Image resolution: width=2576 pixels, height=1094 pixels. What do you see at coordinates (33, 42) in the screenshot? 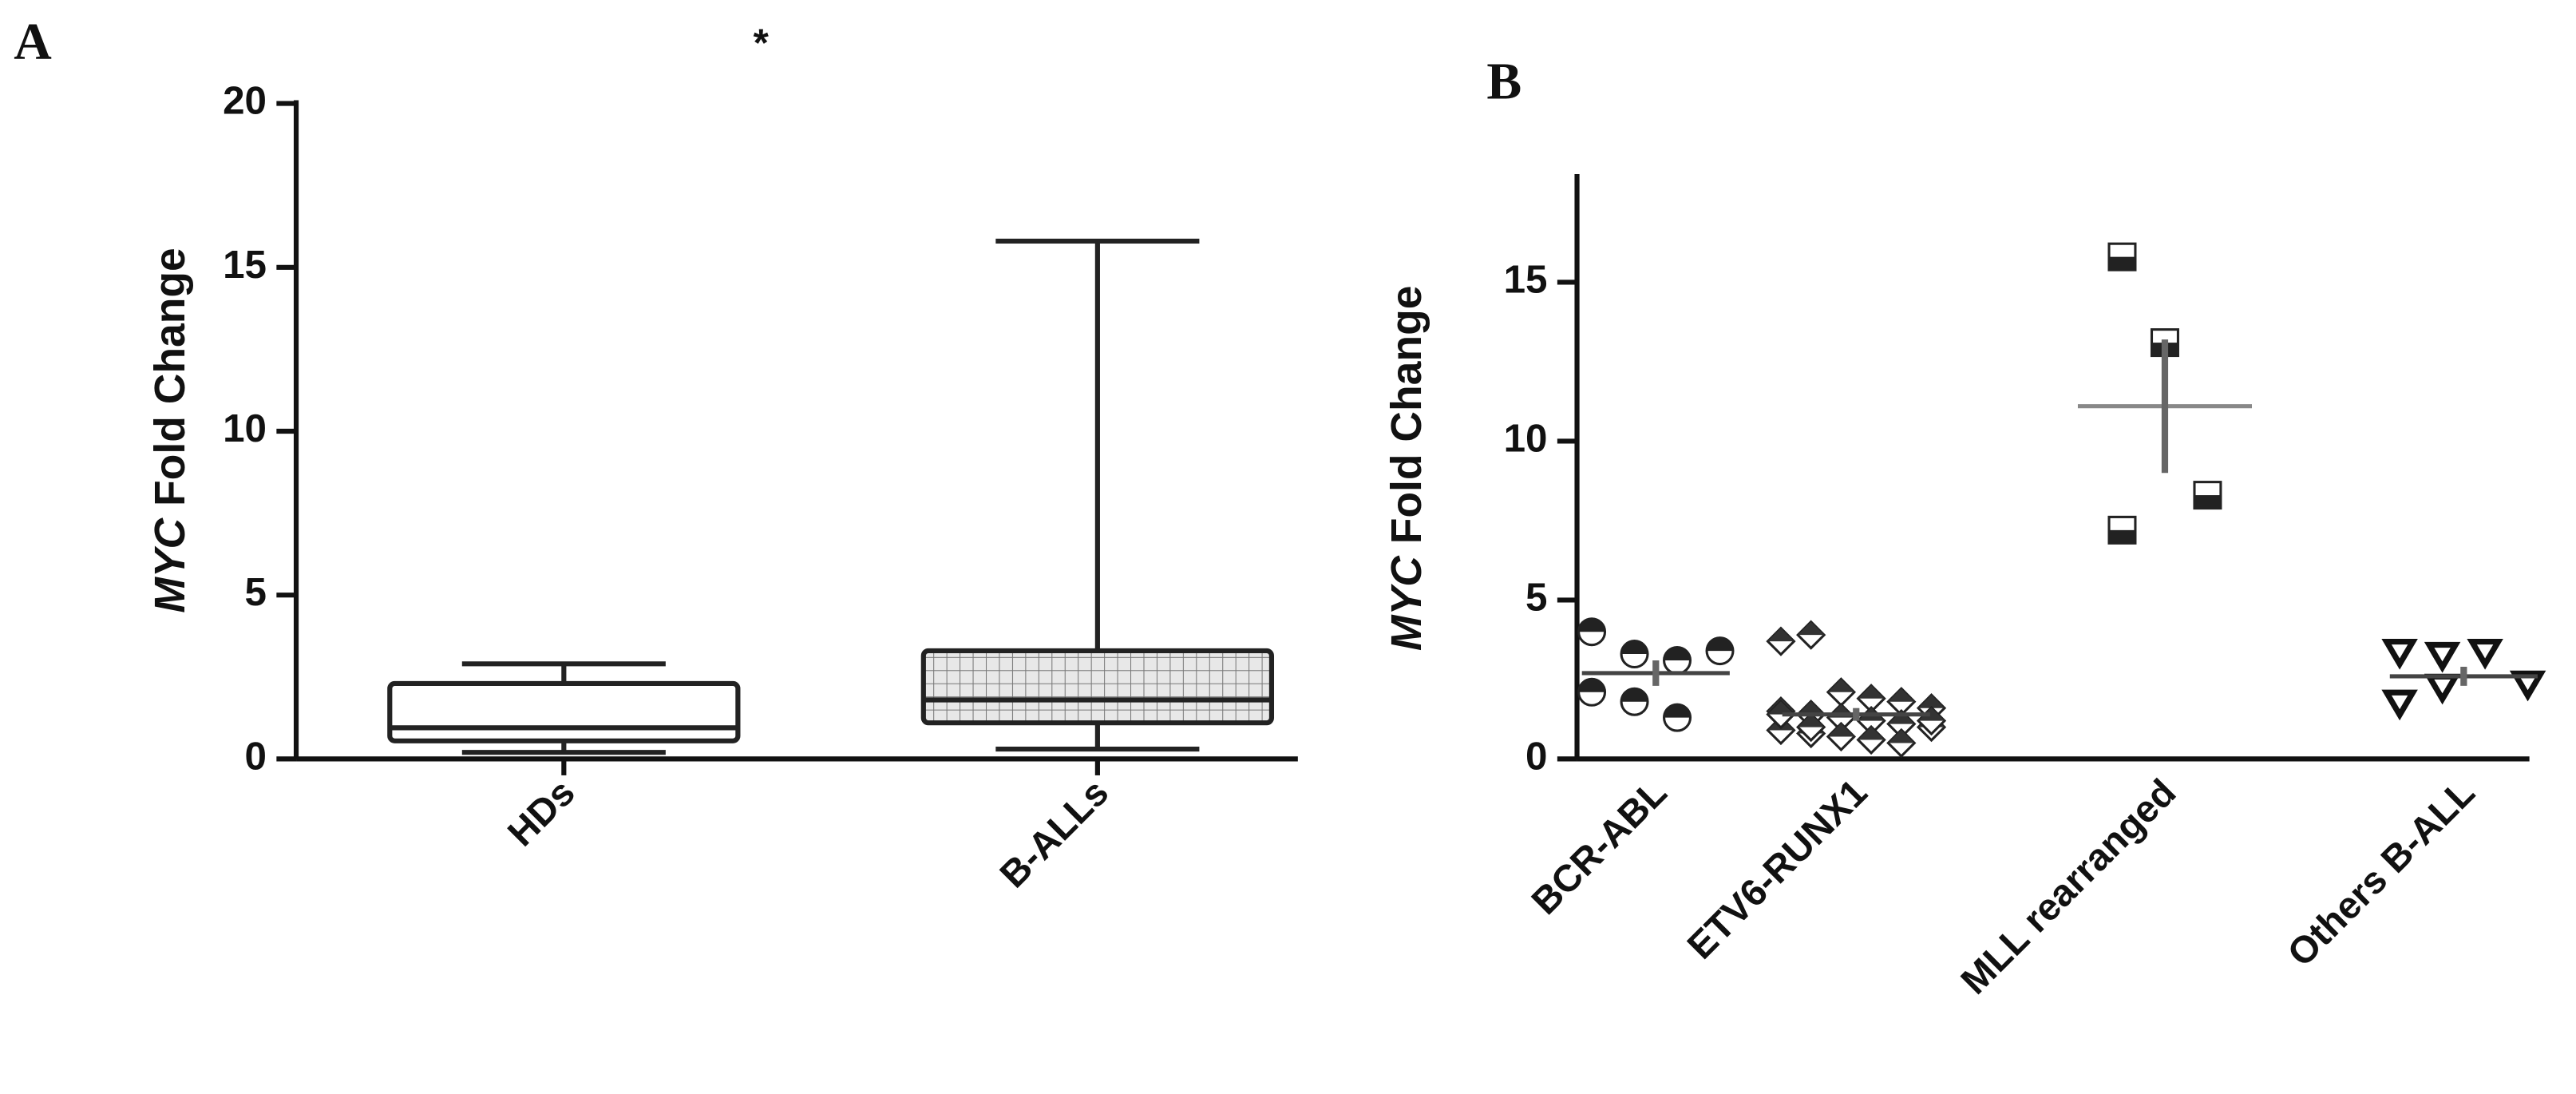
I see `panel-label: A` at bounding box center [33, 42].